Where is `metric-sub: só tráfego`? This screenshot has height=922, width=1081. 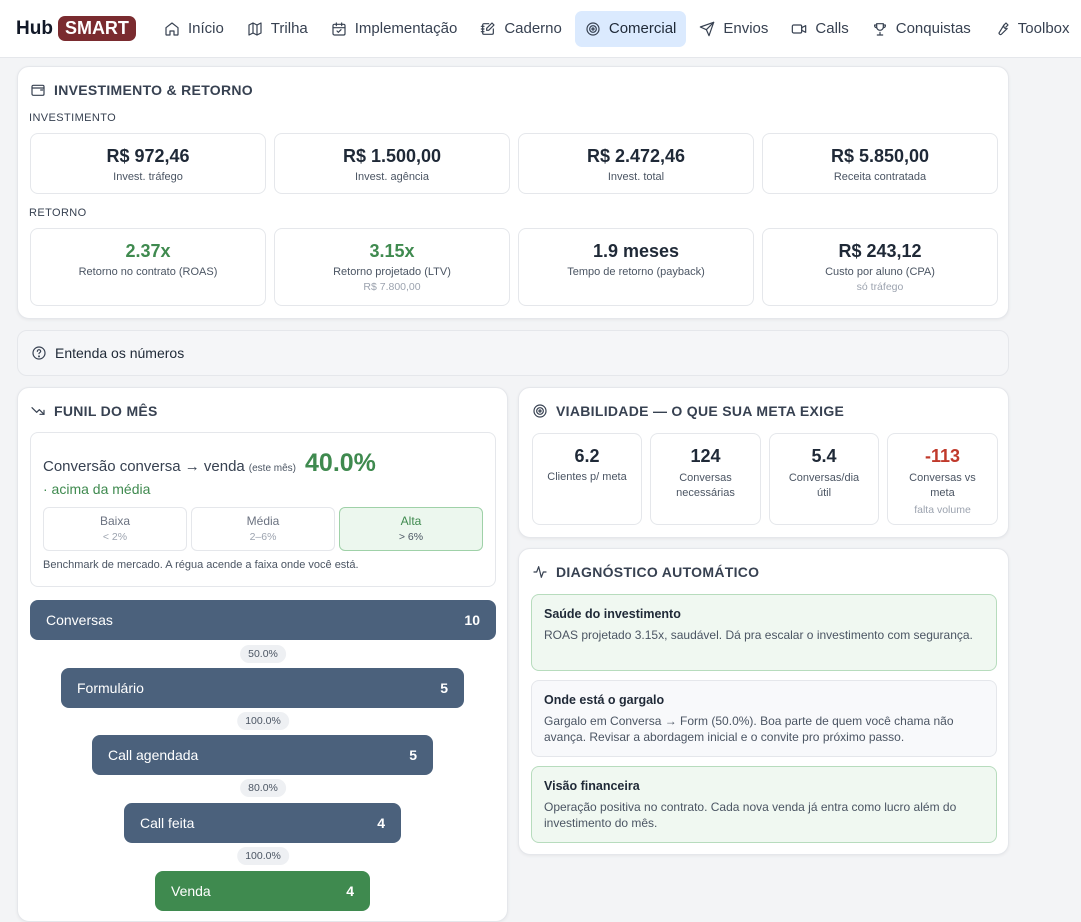 metric-sub: só tráfego is located at coordinates (880, 287).